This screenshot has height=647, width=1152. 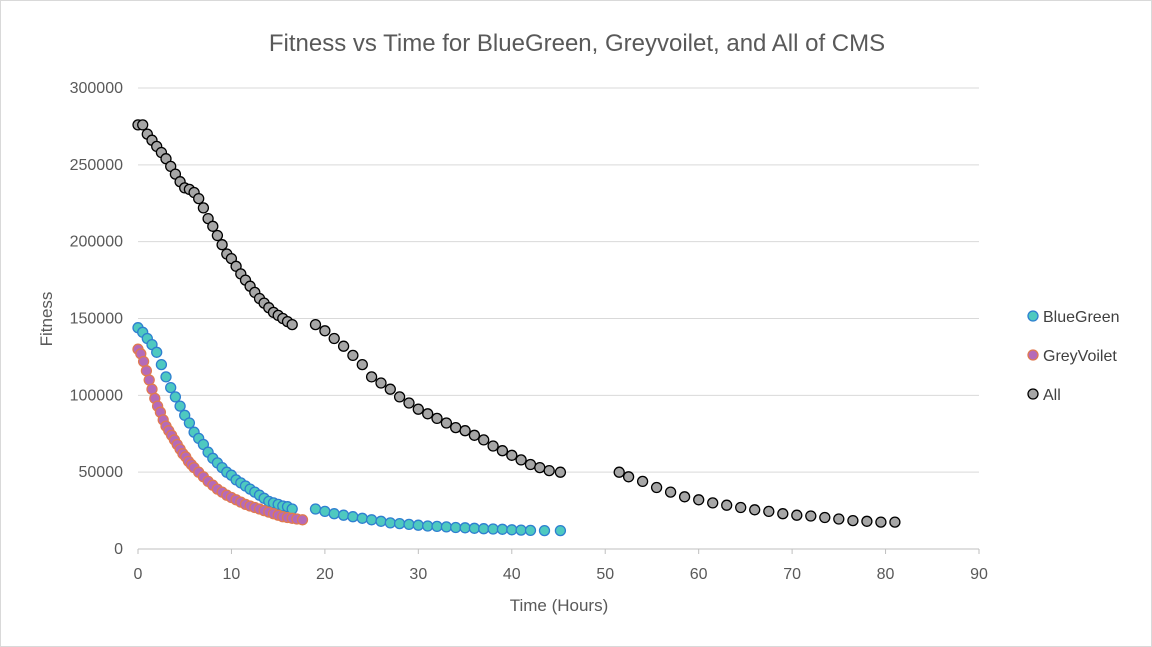 What do you see at coordinates (220, 434) in the screenshot?
I see `series-greyvoilet` at bounding box center [220, 434].